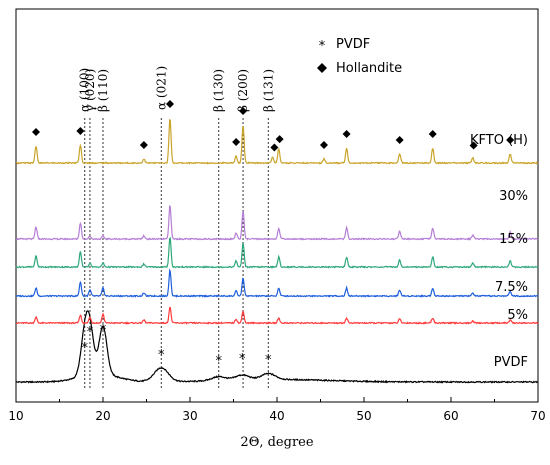 This screenshot has height=465, width=550. What do you see at coordinates (161, 355) in the screenshot?
I see `pvdf-marker-3: *` at bounding box center [161, 355].